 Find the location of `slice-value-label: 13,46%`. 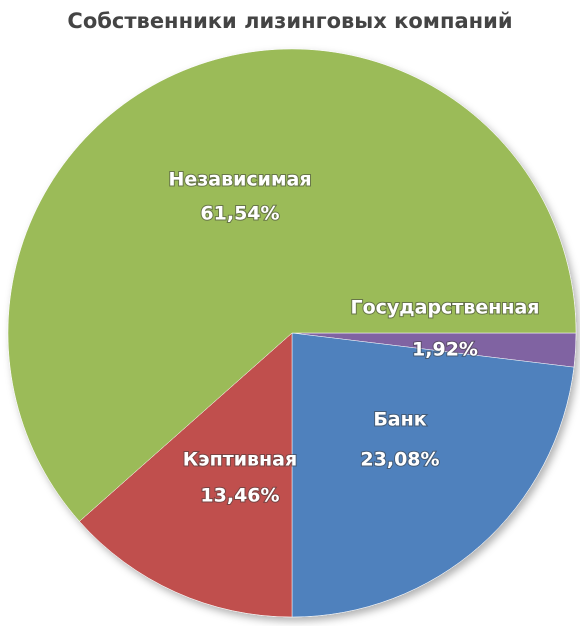

slice-value-label: 13,46% is located at coordinates (239, 496).